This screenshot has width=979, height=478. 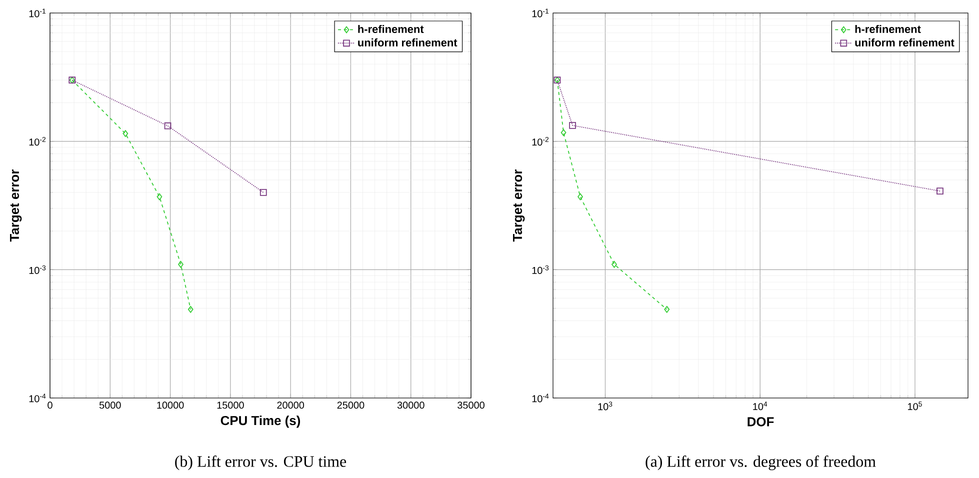 I want to click on x-axis-title: CPU Time (s), so click(x=260, y=422).